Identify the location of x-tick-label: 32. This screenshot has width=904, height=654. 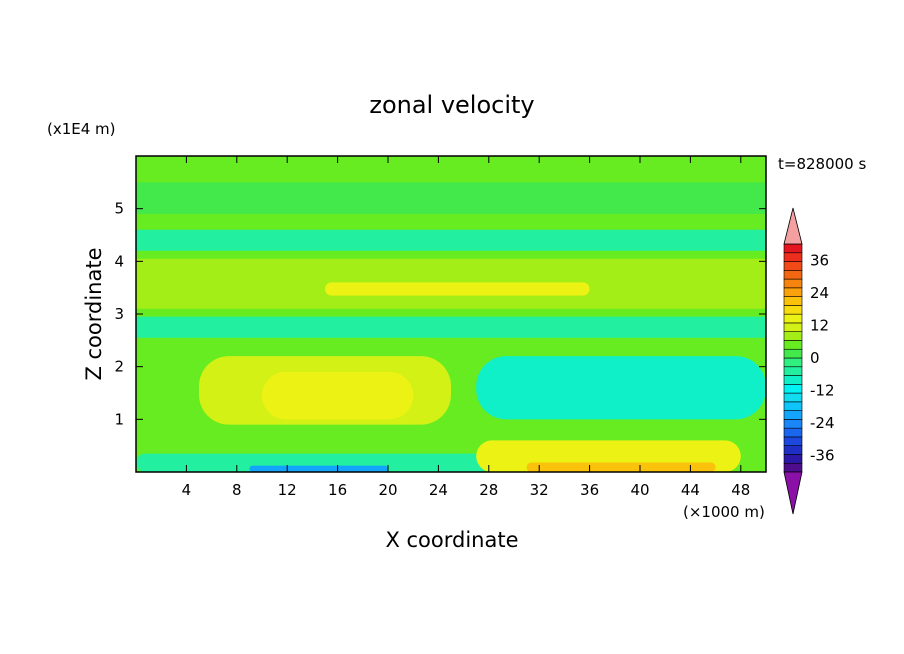
(539, 490).